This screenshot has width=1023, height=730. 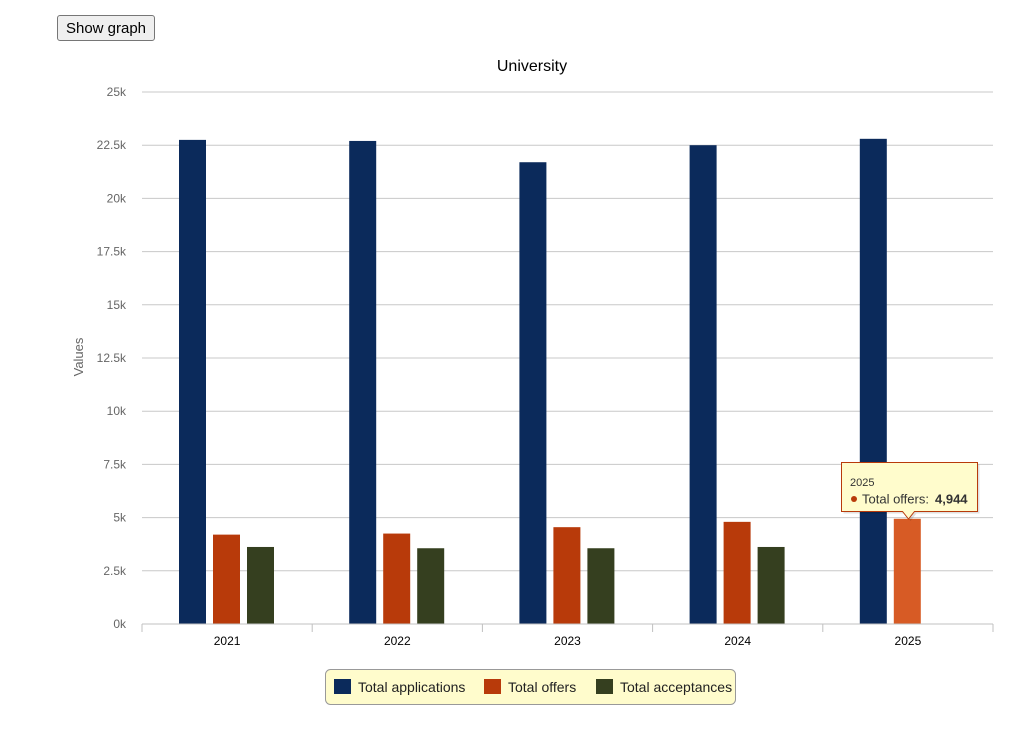 I want to click on x-tick-label: 2025, so click(x=908, y=641).